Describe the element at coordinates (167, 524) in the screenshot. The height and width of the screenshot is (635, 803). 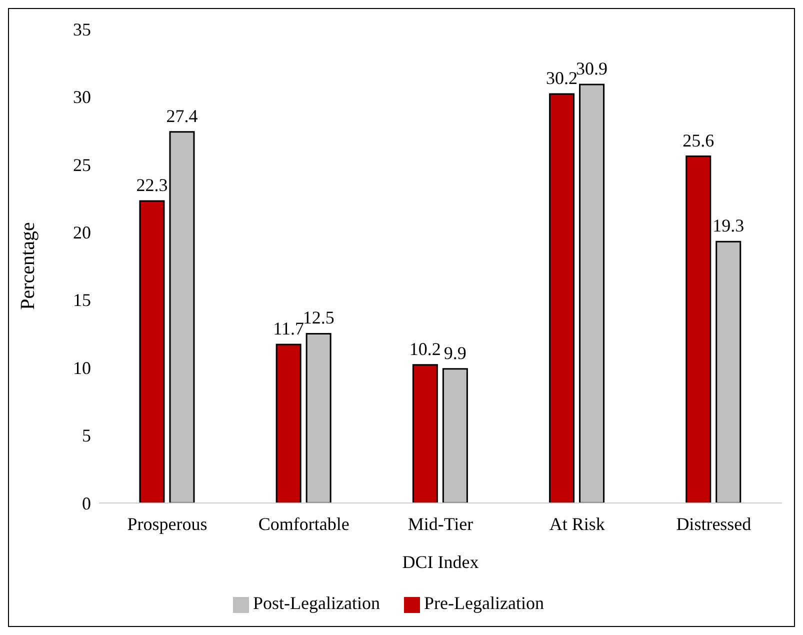
I see `x-tick-label: Prosperous` at that location.